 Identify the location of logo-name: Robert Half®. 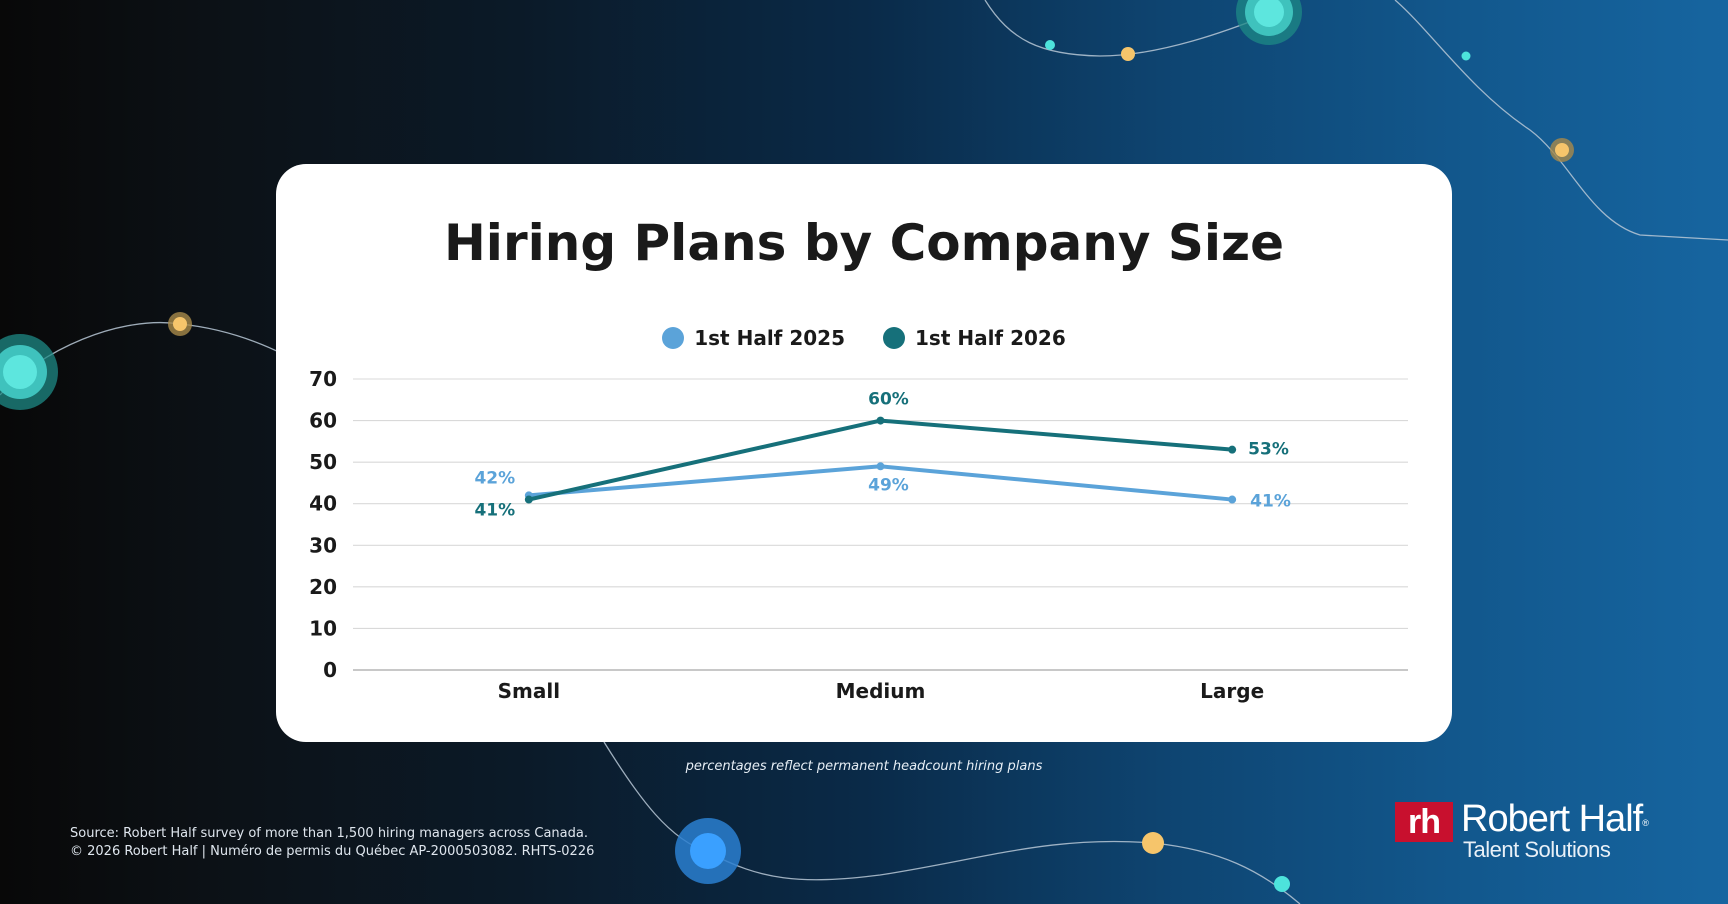
(1555, 819).